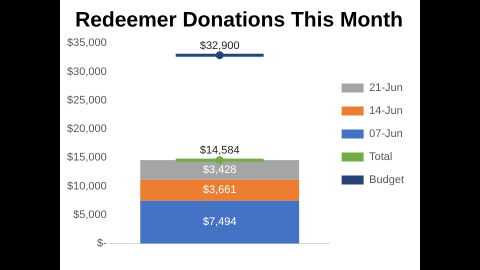 The height and width of the screenshot is (270, 480). I want to click on legend-label: Budget, so click(386, 180).